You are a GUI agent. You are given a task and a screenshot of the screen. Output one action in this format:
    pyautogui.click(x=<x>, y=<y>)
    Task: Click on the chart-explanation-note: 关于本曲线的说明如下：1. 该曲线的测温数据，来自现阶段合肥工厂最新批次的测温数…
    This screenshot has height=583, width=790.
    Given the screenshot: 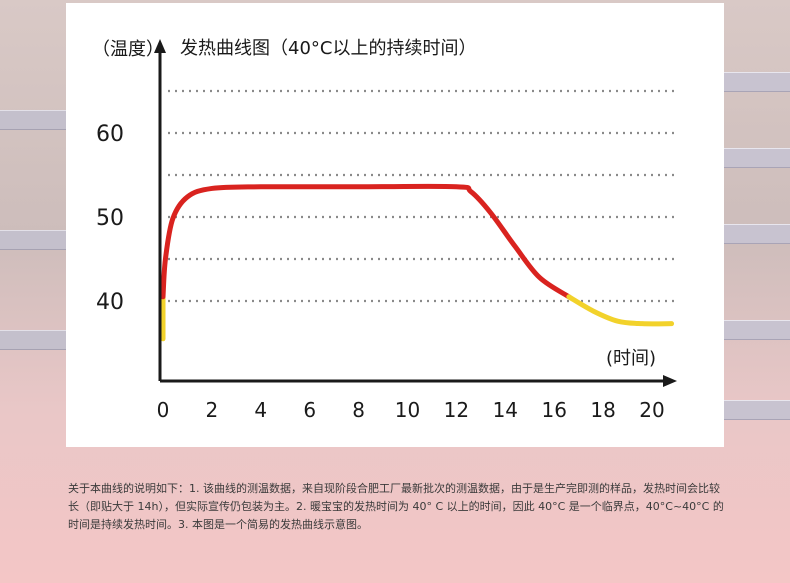 What is the action you would take?
    pyautogui.click(x=396, y=506)
    